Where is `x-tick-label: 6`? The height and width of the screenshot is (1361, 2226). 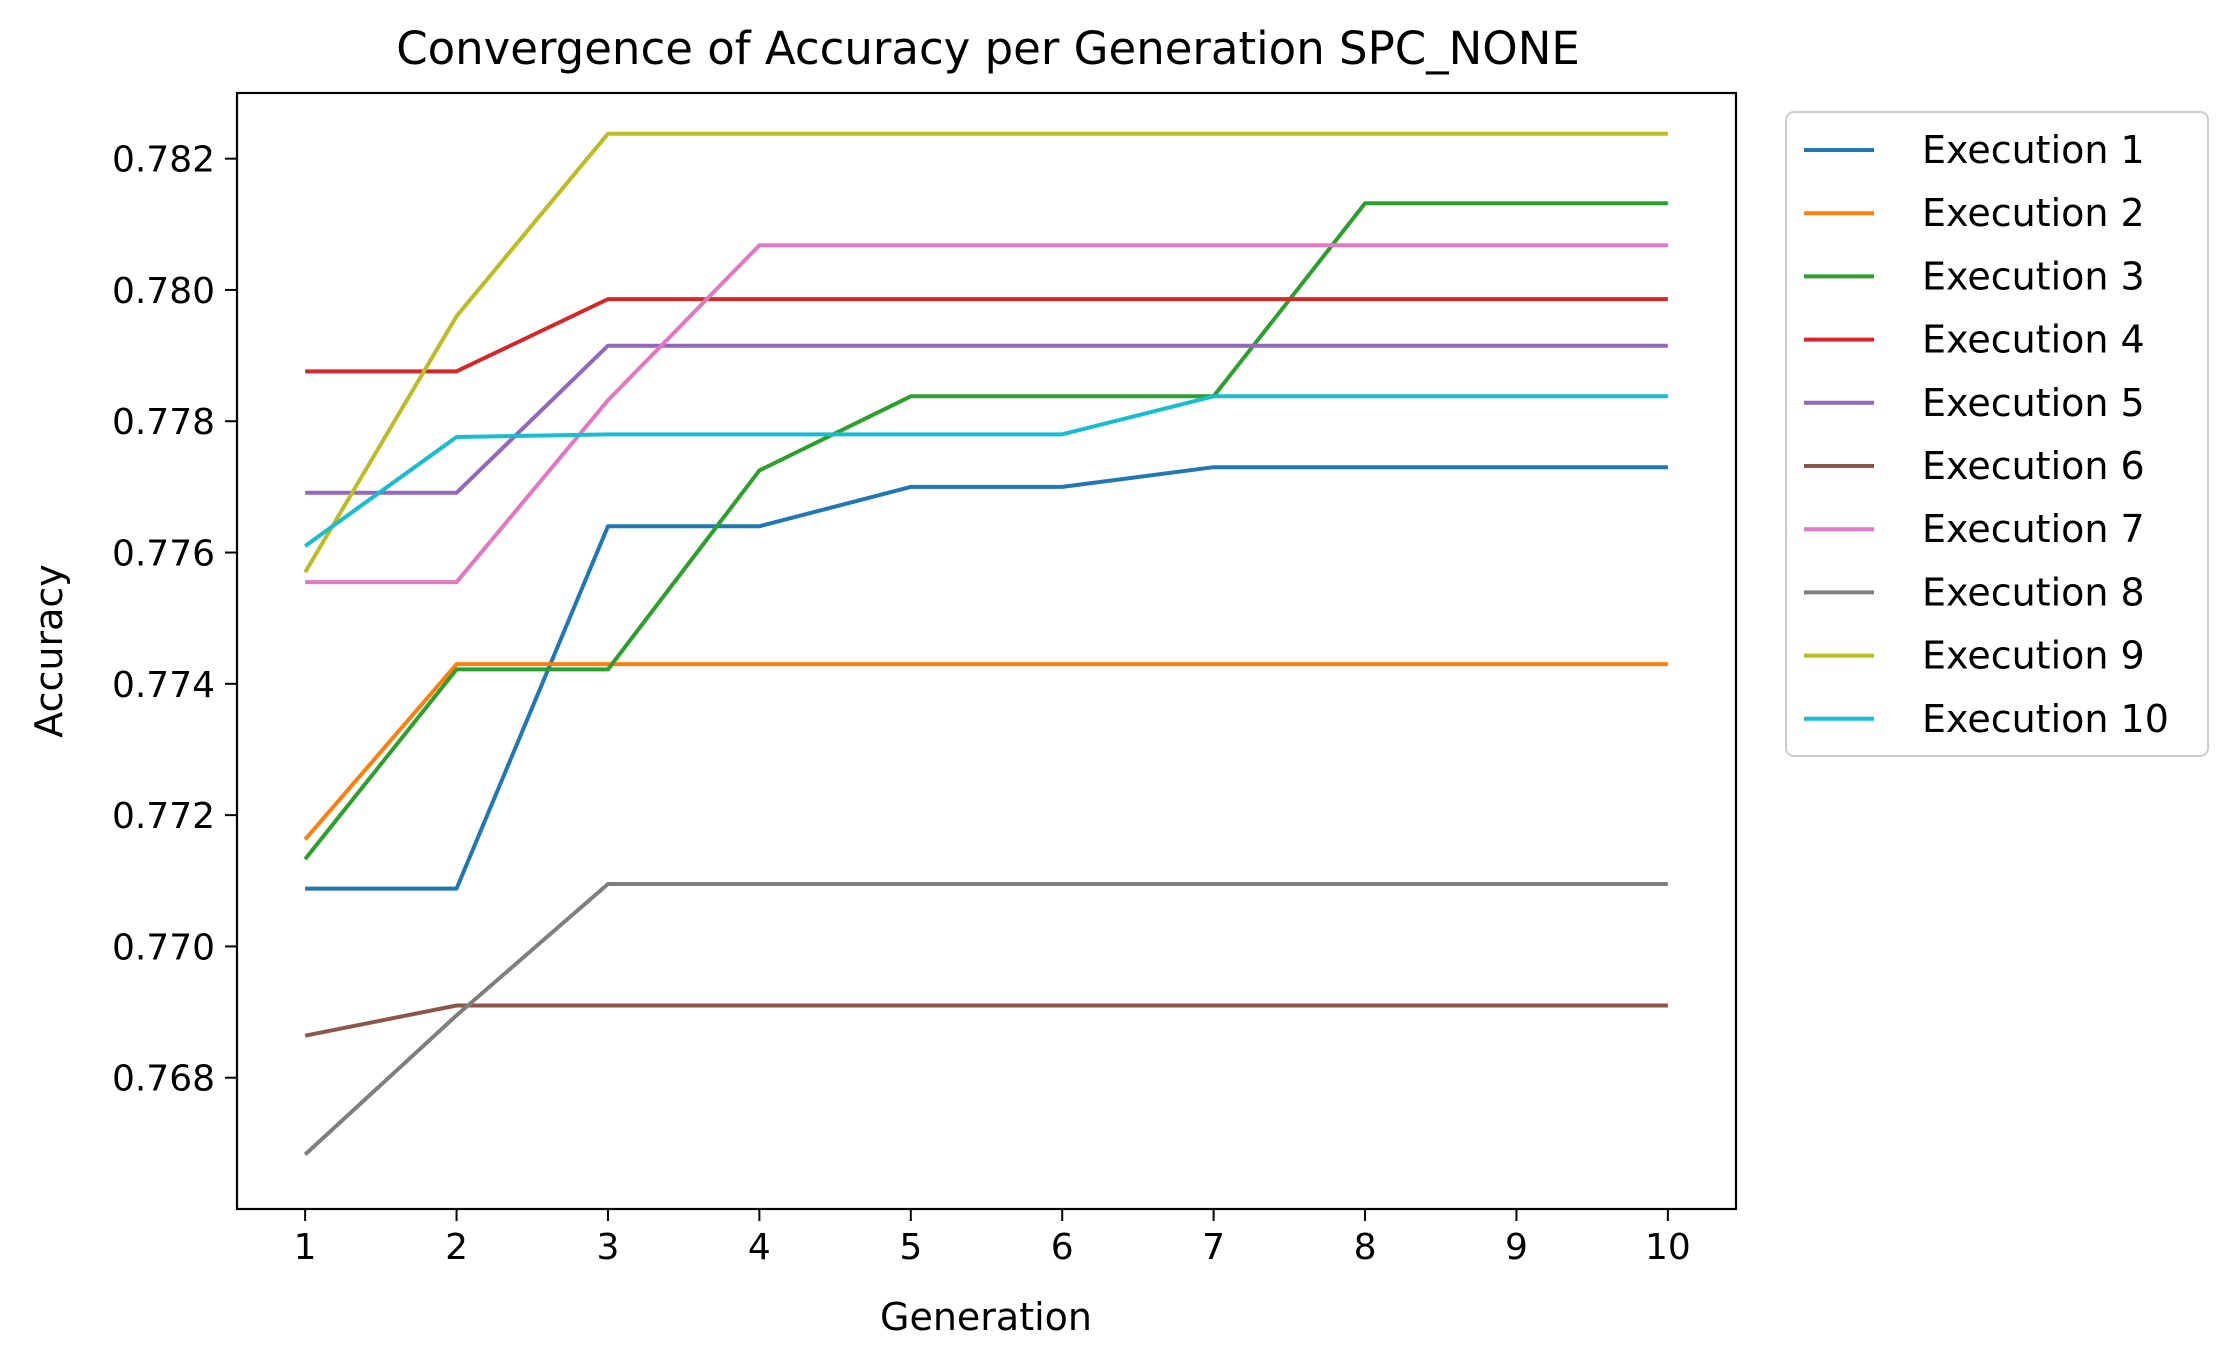
x-tick-label: 6 is located at coordinates (1062, 1247).